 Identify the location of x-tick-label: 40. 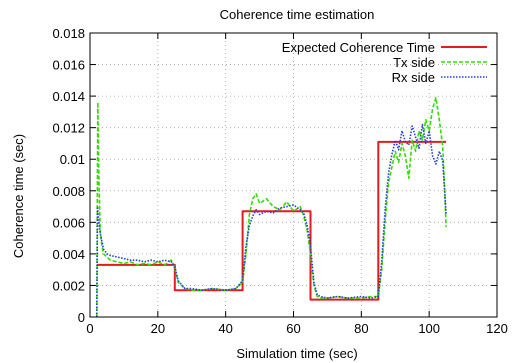
(225, 328).